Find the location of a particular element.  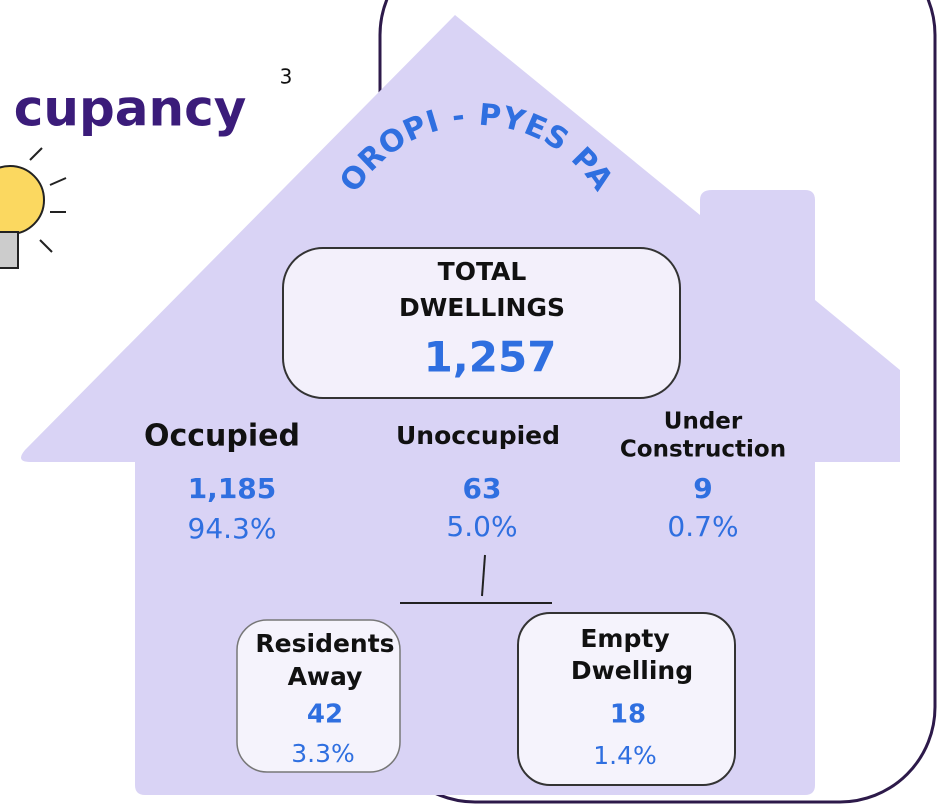

total-label: DWELLINGS is located at coordinates (482, 307).